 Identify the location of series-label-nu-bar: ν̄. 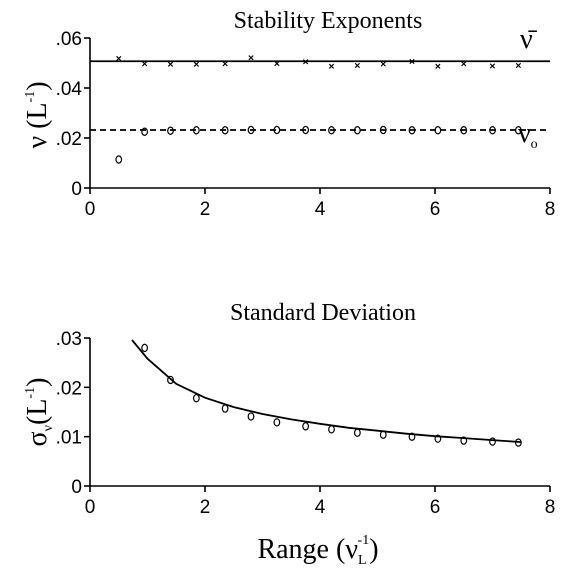
(529, 39).